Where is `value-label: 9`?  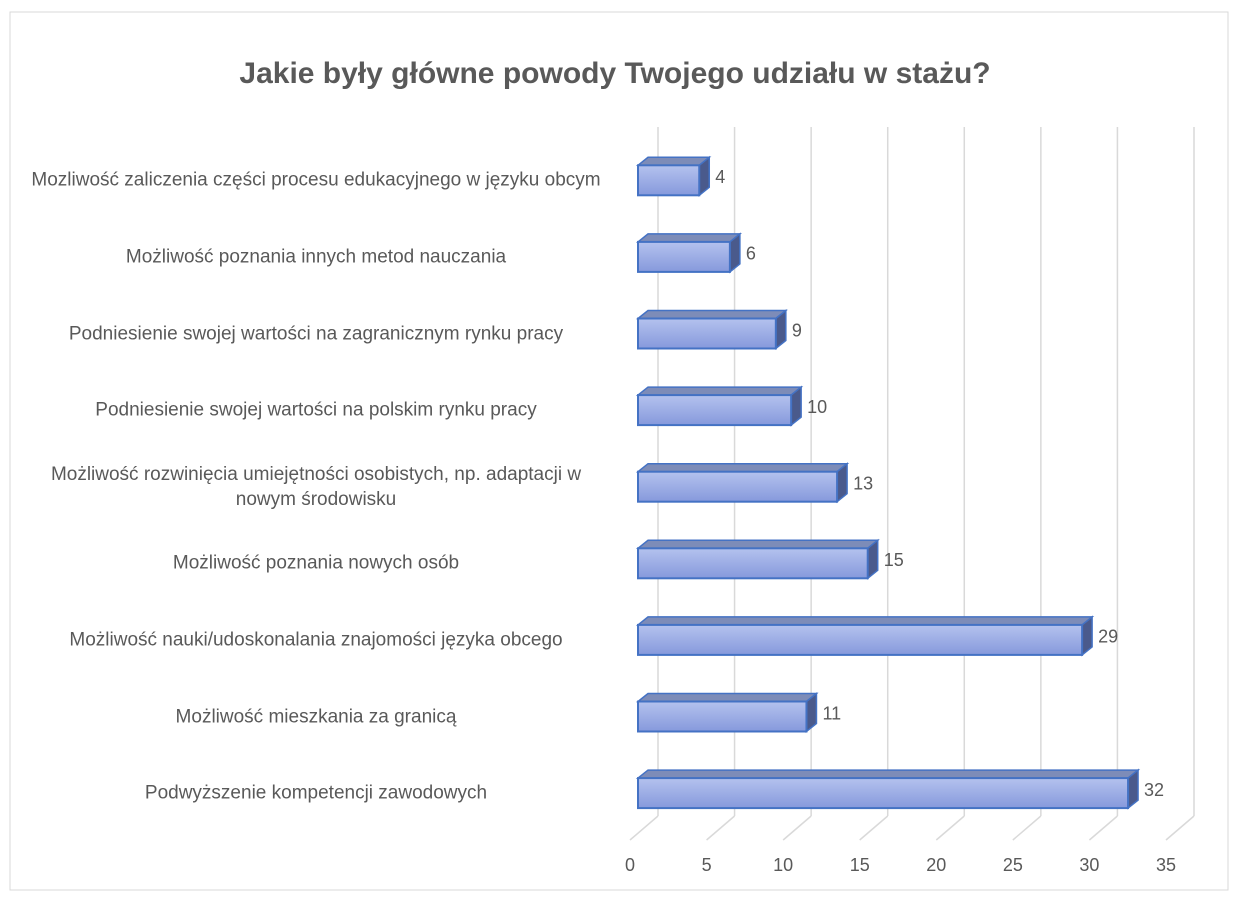 value-label: 9 is located at coordinates (797, 330).